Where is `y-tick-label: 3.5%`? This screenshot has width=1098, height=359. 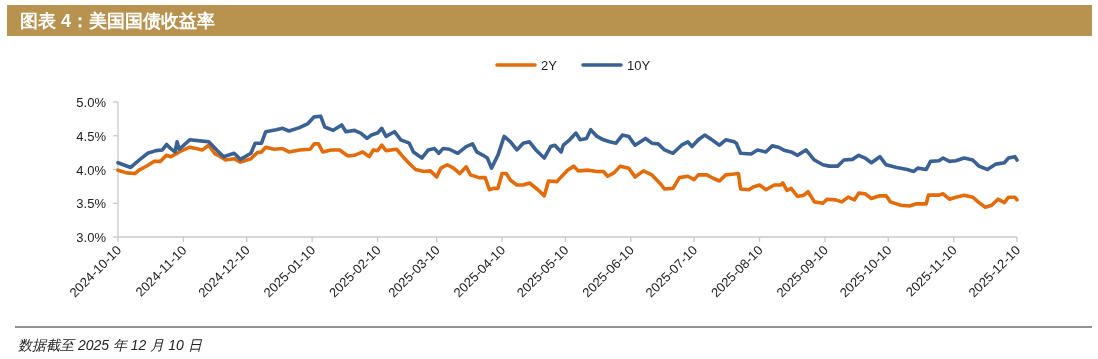 y-tick-label: 3.5% is located at coordinates (91, 204).